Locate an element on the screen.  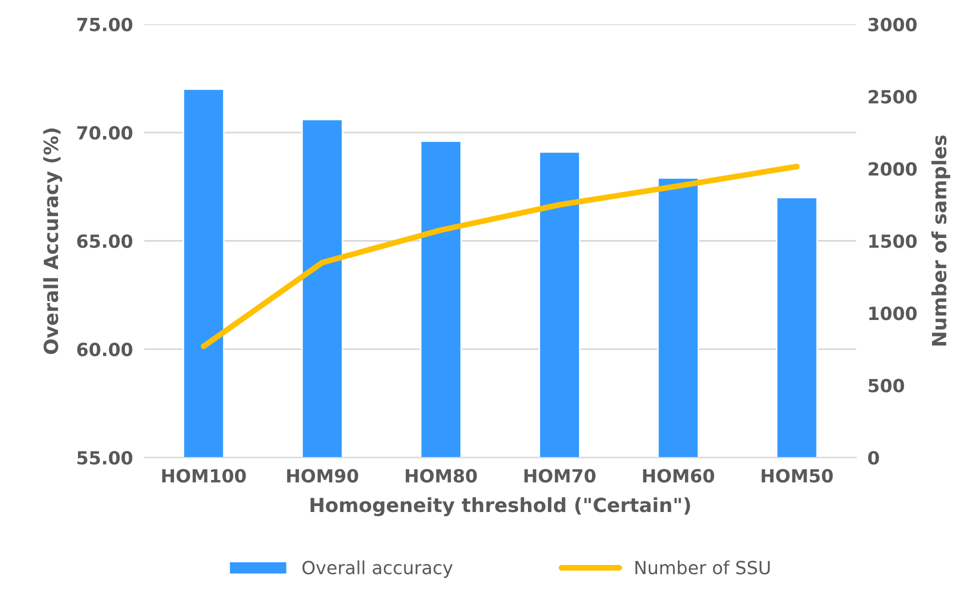
y-axis-title: Overall Accuracy (%) is located at coordinates (52, 241).